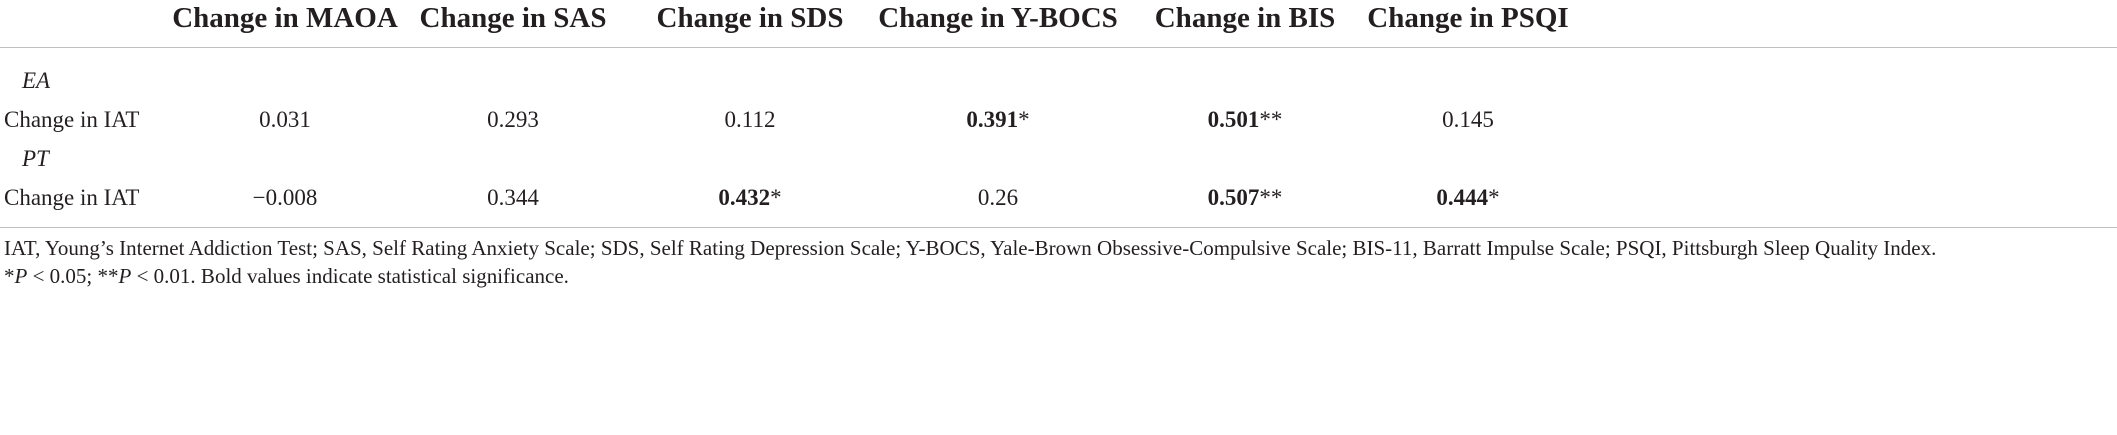 Image resolution: width=2117 pixels, height=435 pixels. Describe the element at coordinates (1058, 47) in the screenshot. I see `header-rule` at that location.